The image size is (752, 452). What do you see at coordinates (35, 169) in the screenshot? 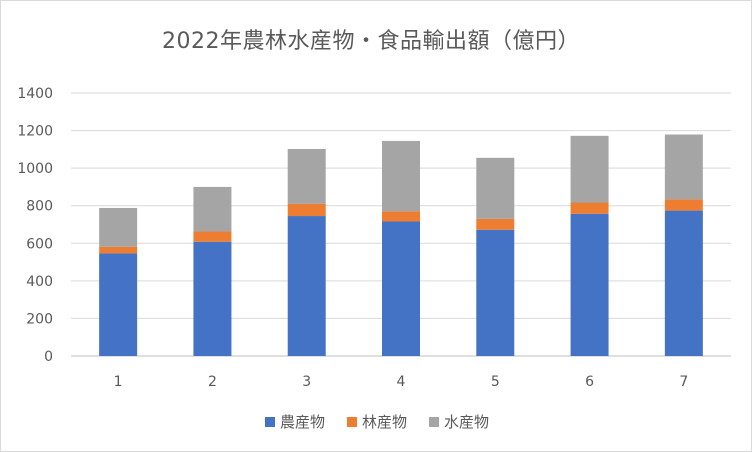
I see `y-tick-label: 1000` at bounding box center [35, 169].